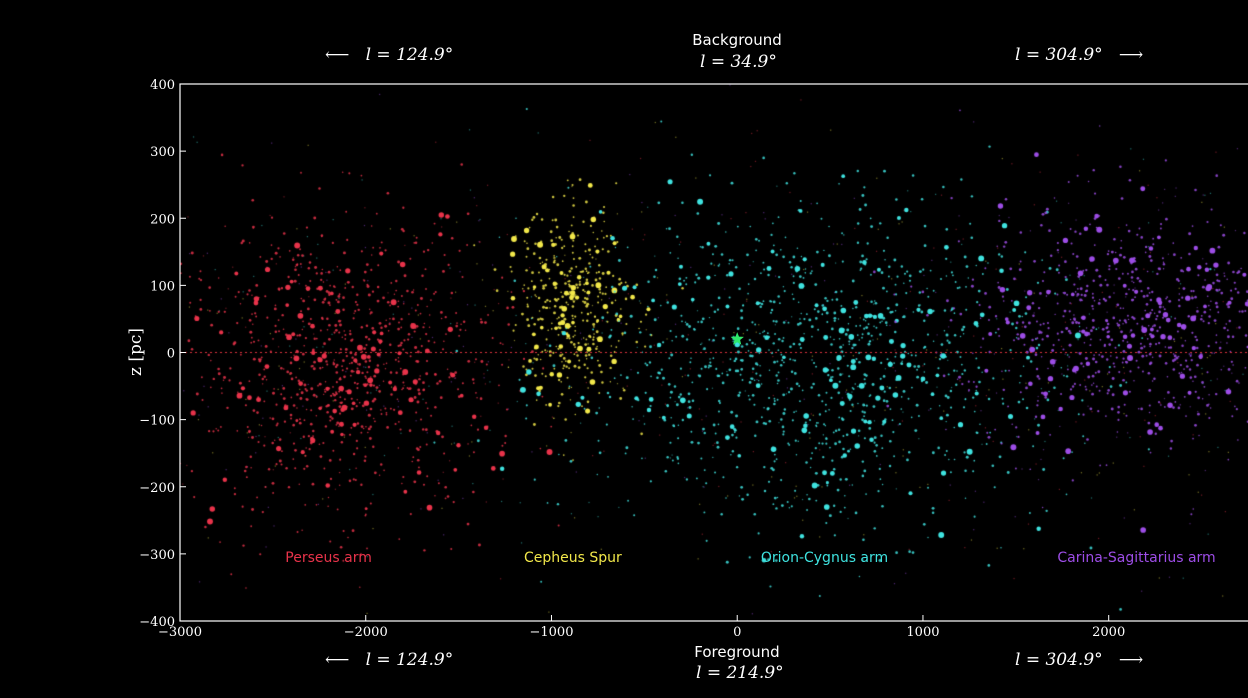  Describe the element at coordinates (738, 62) in the screenshot. I see `top-center-longitude: l = 34.9°` at that location.